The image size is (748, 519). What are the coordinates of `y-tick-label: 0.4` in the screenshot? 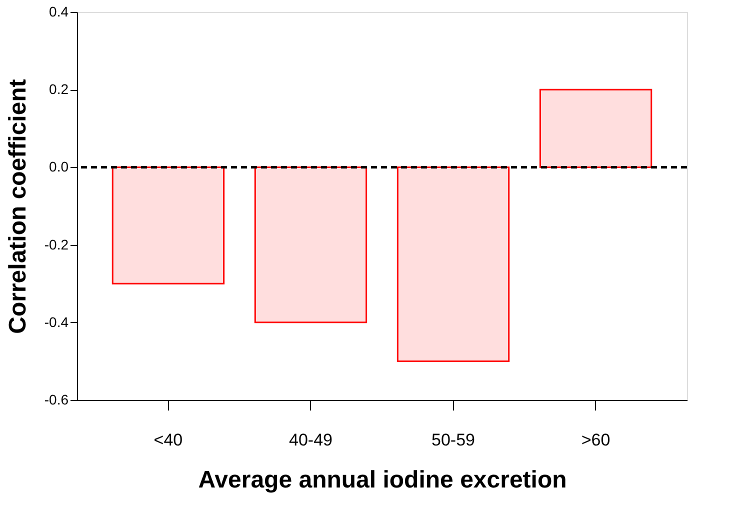 It's located at (59, 12).